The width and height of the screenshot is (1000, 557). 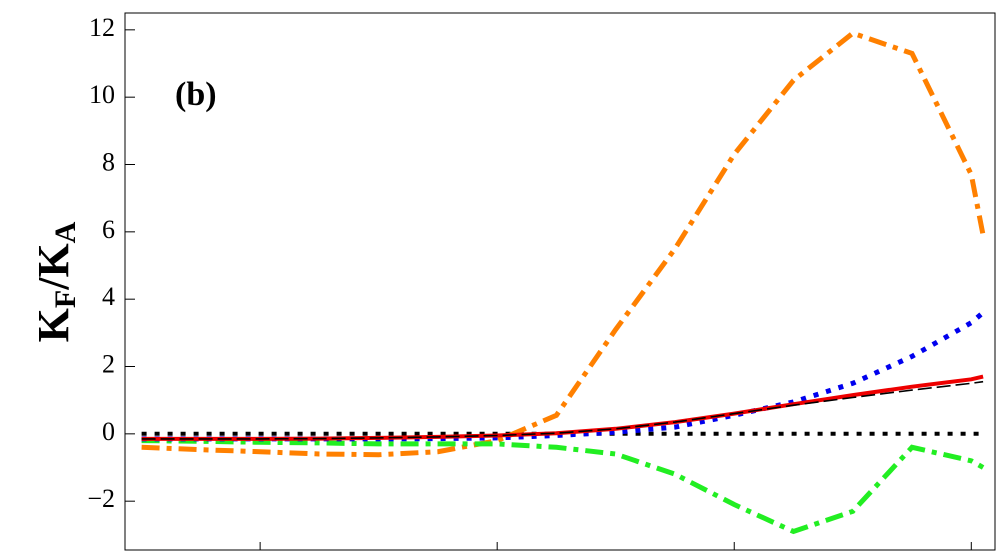 I want to click on y-label-sub: A, so click(x=65, y=232).